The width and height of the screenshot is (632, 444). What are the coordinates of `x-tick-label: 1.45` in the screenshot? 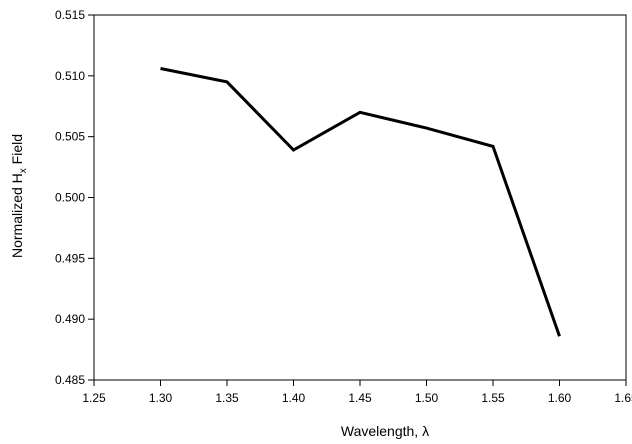 It's located at (360, 398).